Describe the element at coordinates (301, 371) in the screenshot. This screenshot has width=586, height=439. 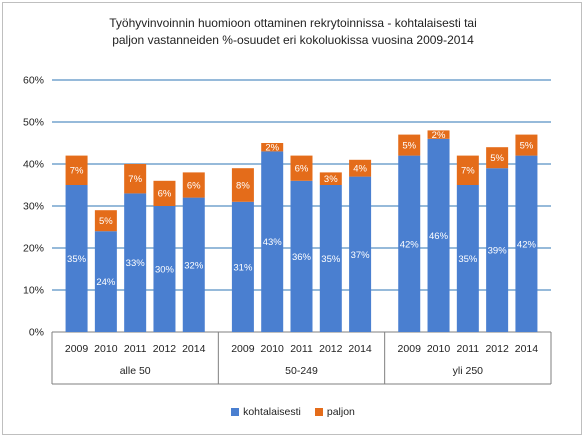
I see `x-group-label: 50-249` at that location.